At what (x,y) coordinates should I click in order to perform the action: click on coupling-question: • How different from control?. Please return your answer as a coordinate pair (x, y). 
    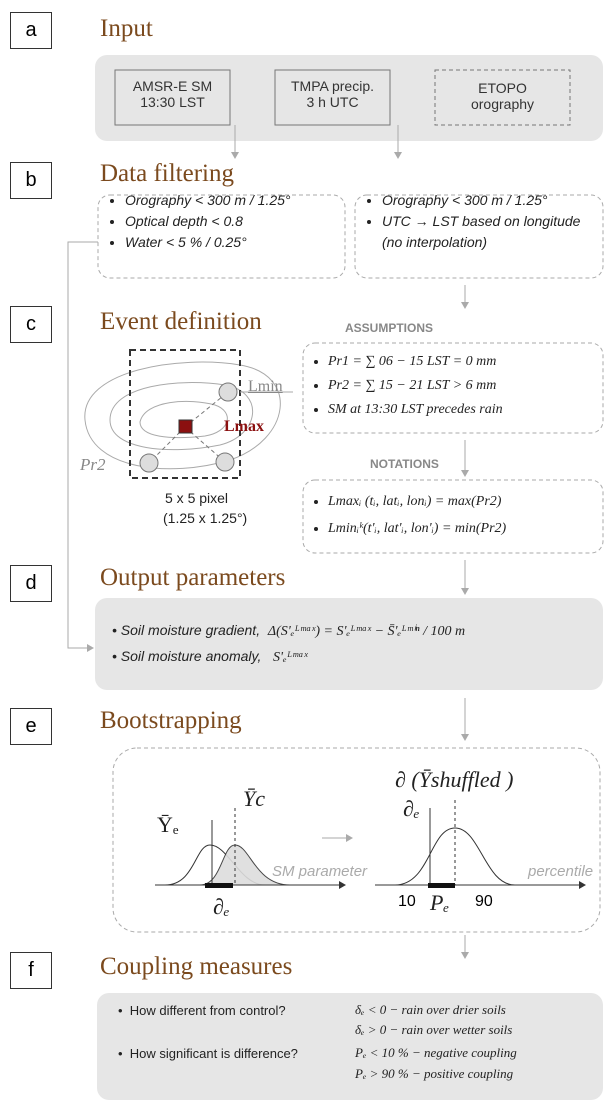
    Looking at the image, I should click on (202, 1010).